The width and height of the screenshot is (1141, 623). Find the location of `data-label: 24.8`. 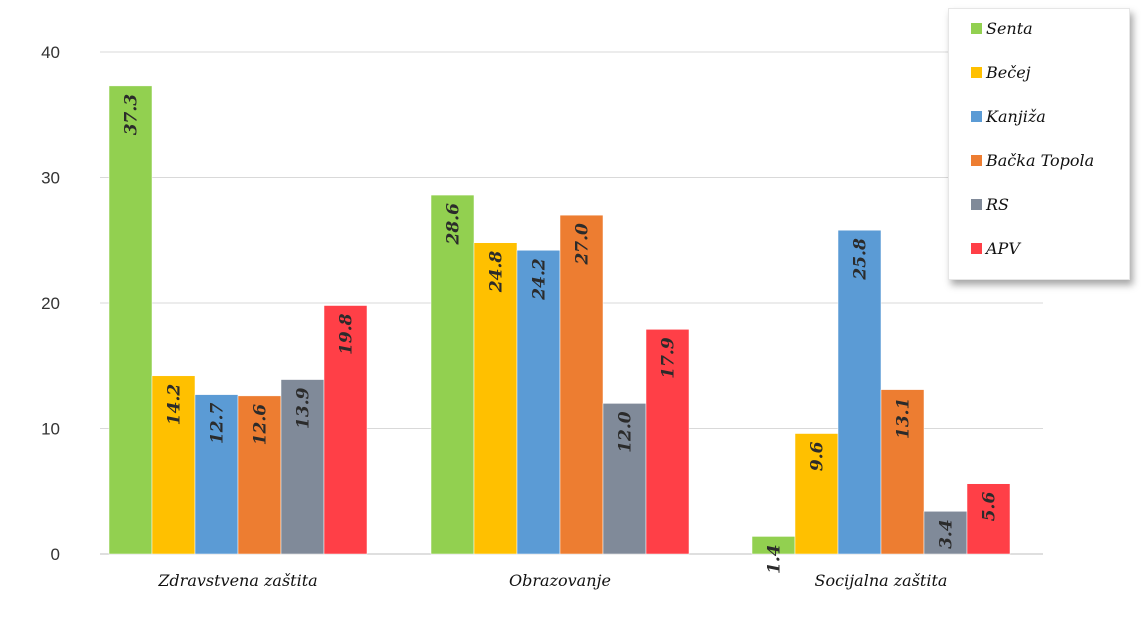

data-label: 24.8 is located at coordinates (497, 272).